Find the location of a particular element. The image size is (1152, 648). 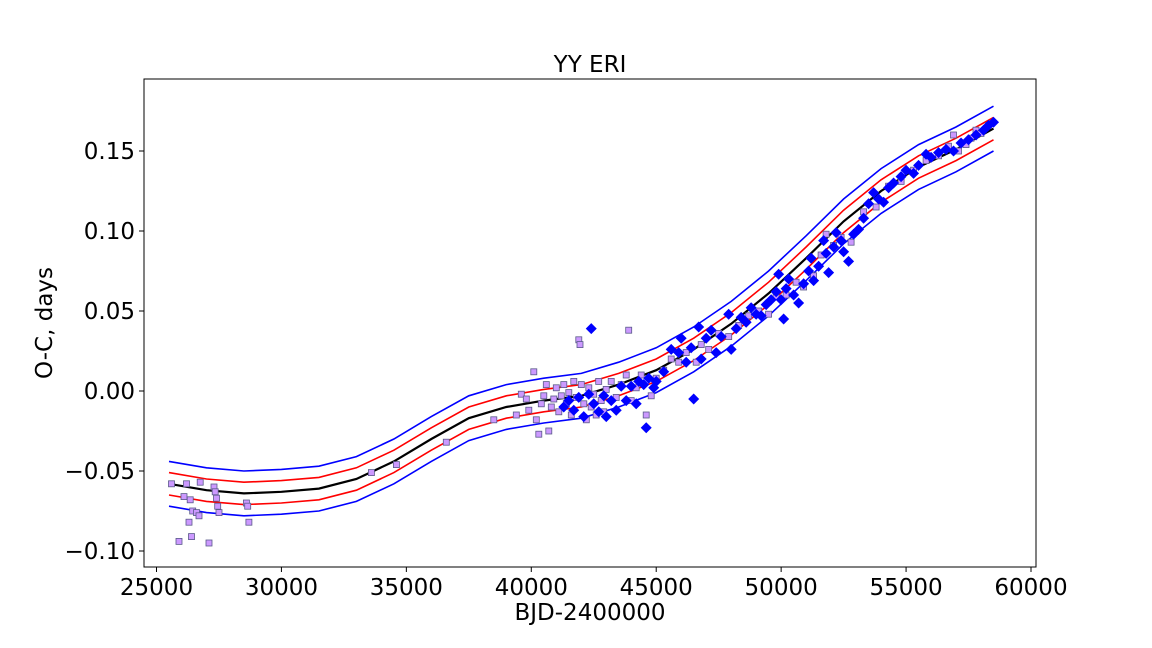

y-axis-title: O-C, days is located at coordinates (45, 323).